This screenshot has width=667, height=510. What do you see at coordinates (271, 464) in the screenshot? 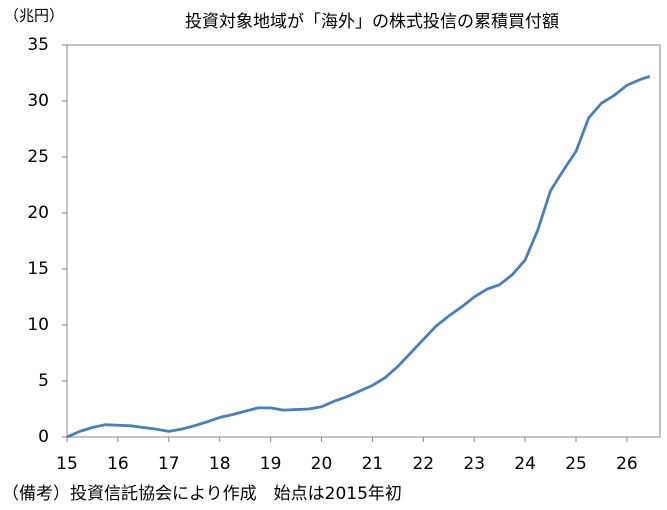
I see `x-tick-label: 19` at bounding box center [271, 464].